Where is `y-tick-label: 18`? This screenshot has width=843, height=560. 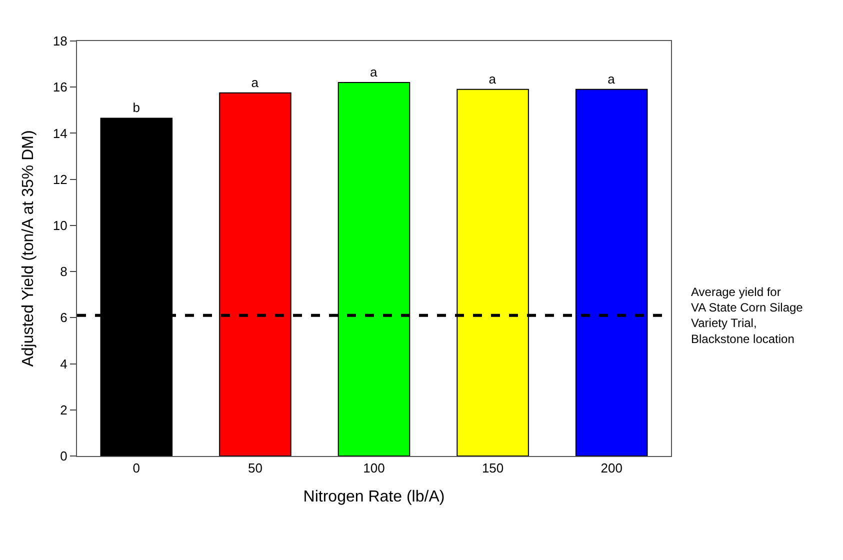
y-tick-label: 18 is located at coordinates (60, 41).